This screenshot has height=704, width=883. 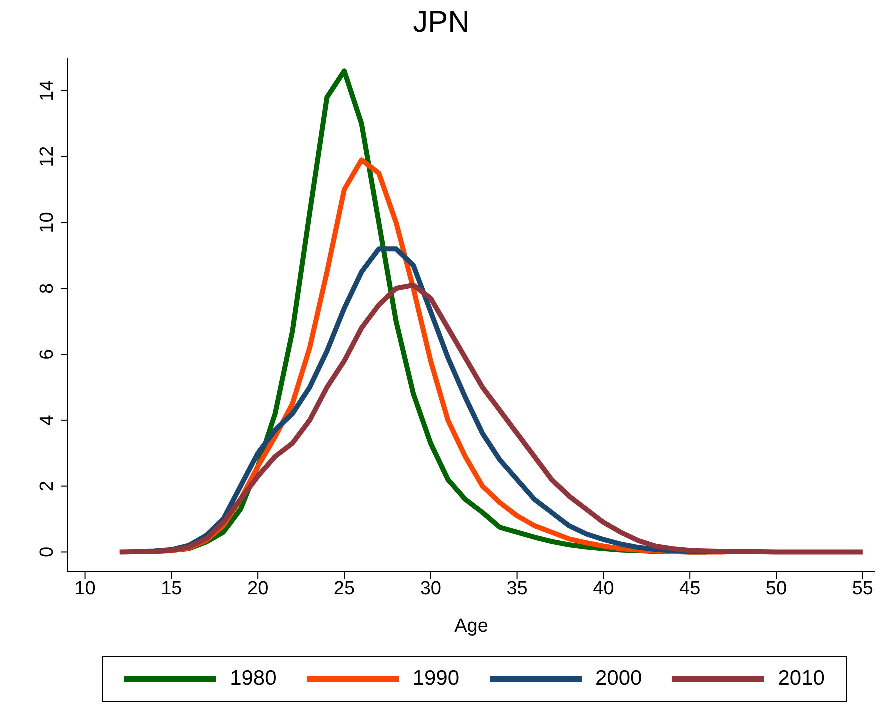 What do you see at coordinates (863, 589) in the screenshot?
I see `x-tick-label: 55` at bounding box center [863, 589].